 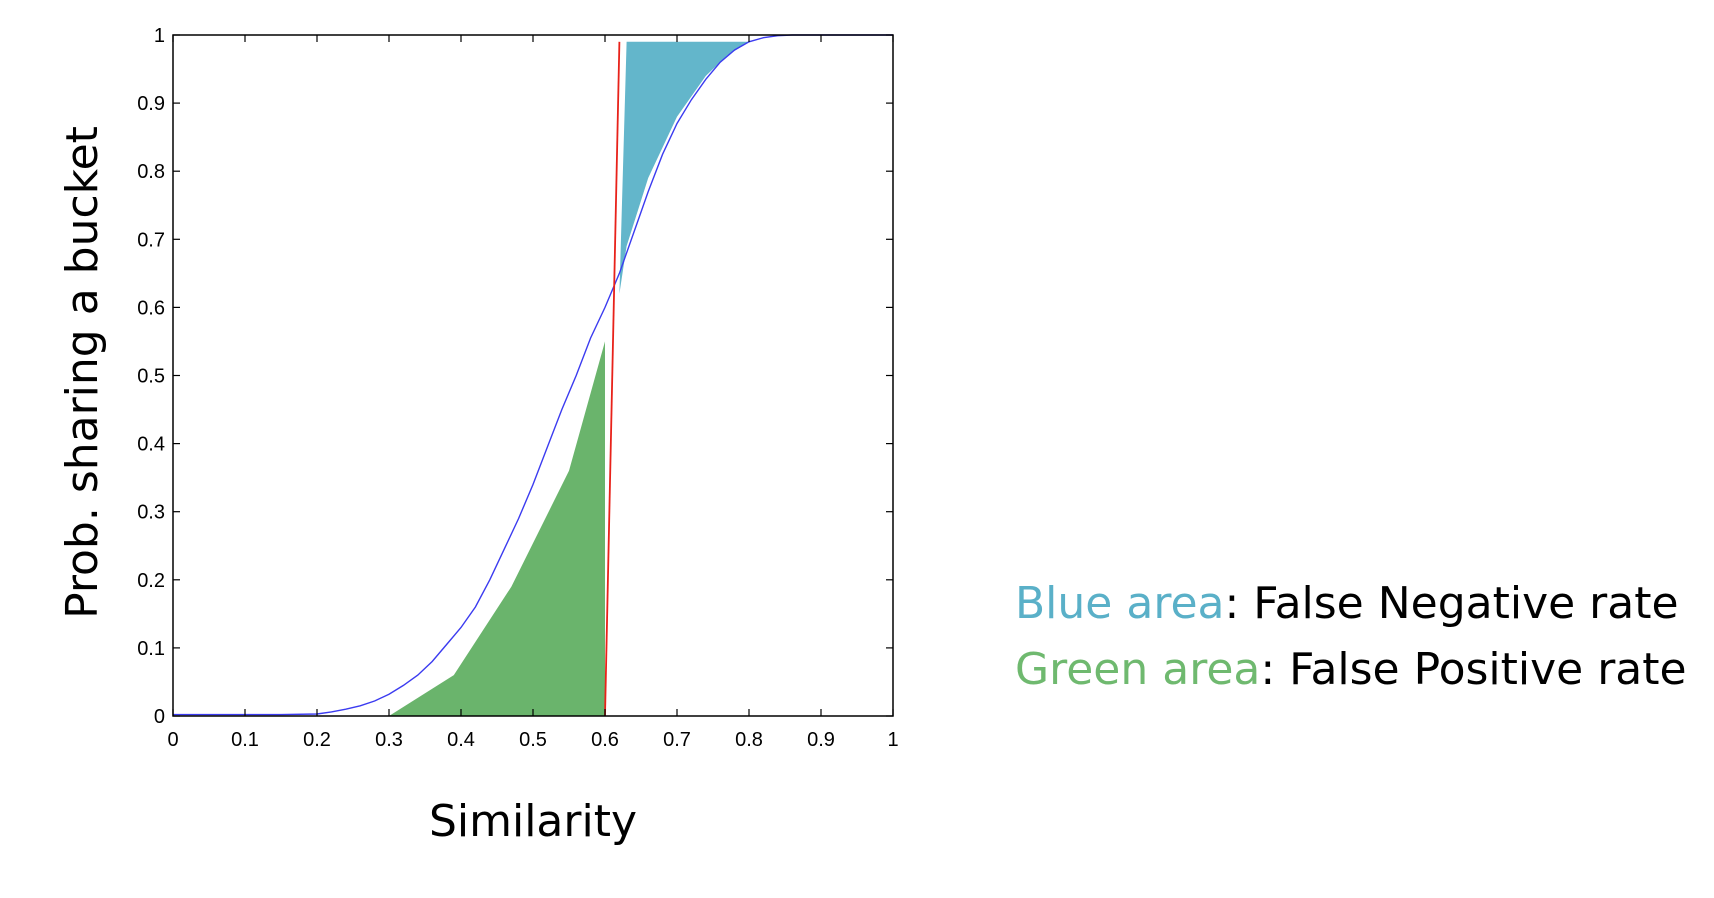 I want to click on legend-false-negative-desc: : False Negative rate, so click(x=1451, y=603).